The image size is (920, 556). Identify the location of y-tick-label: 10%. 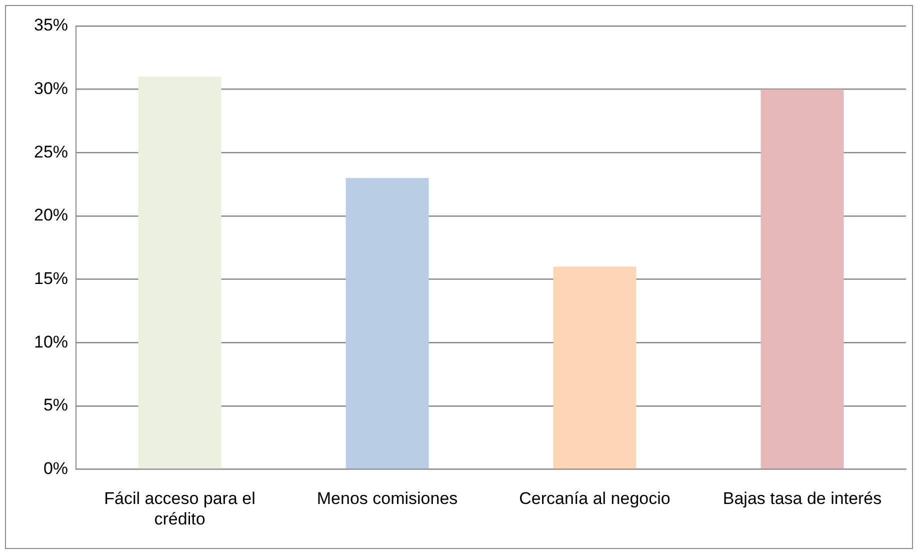
(51, 342).